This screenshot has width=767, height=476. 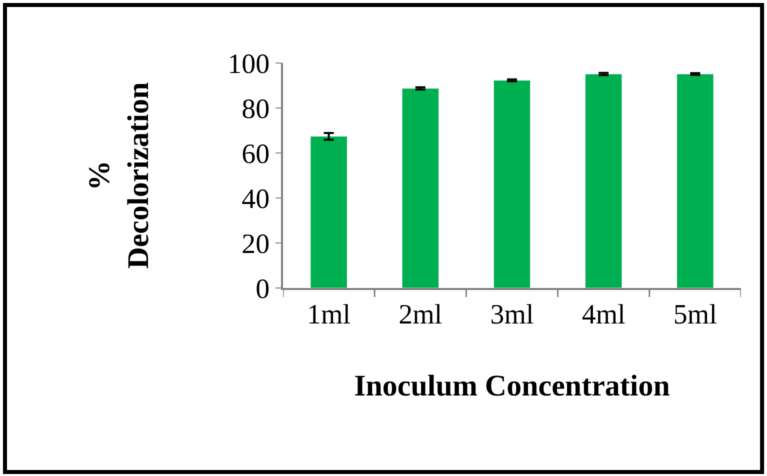 I want to click on y-tick-label: 0, so click(x=263, y=289).